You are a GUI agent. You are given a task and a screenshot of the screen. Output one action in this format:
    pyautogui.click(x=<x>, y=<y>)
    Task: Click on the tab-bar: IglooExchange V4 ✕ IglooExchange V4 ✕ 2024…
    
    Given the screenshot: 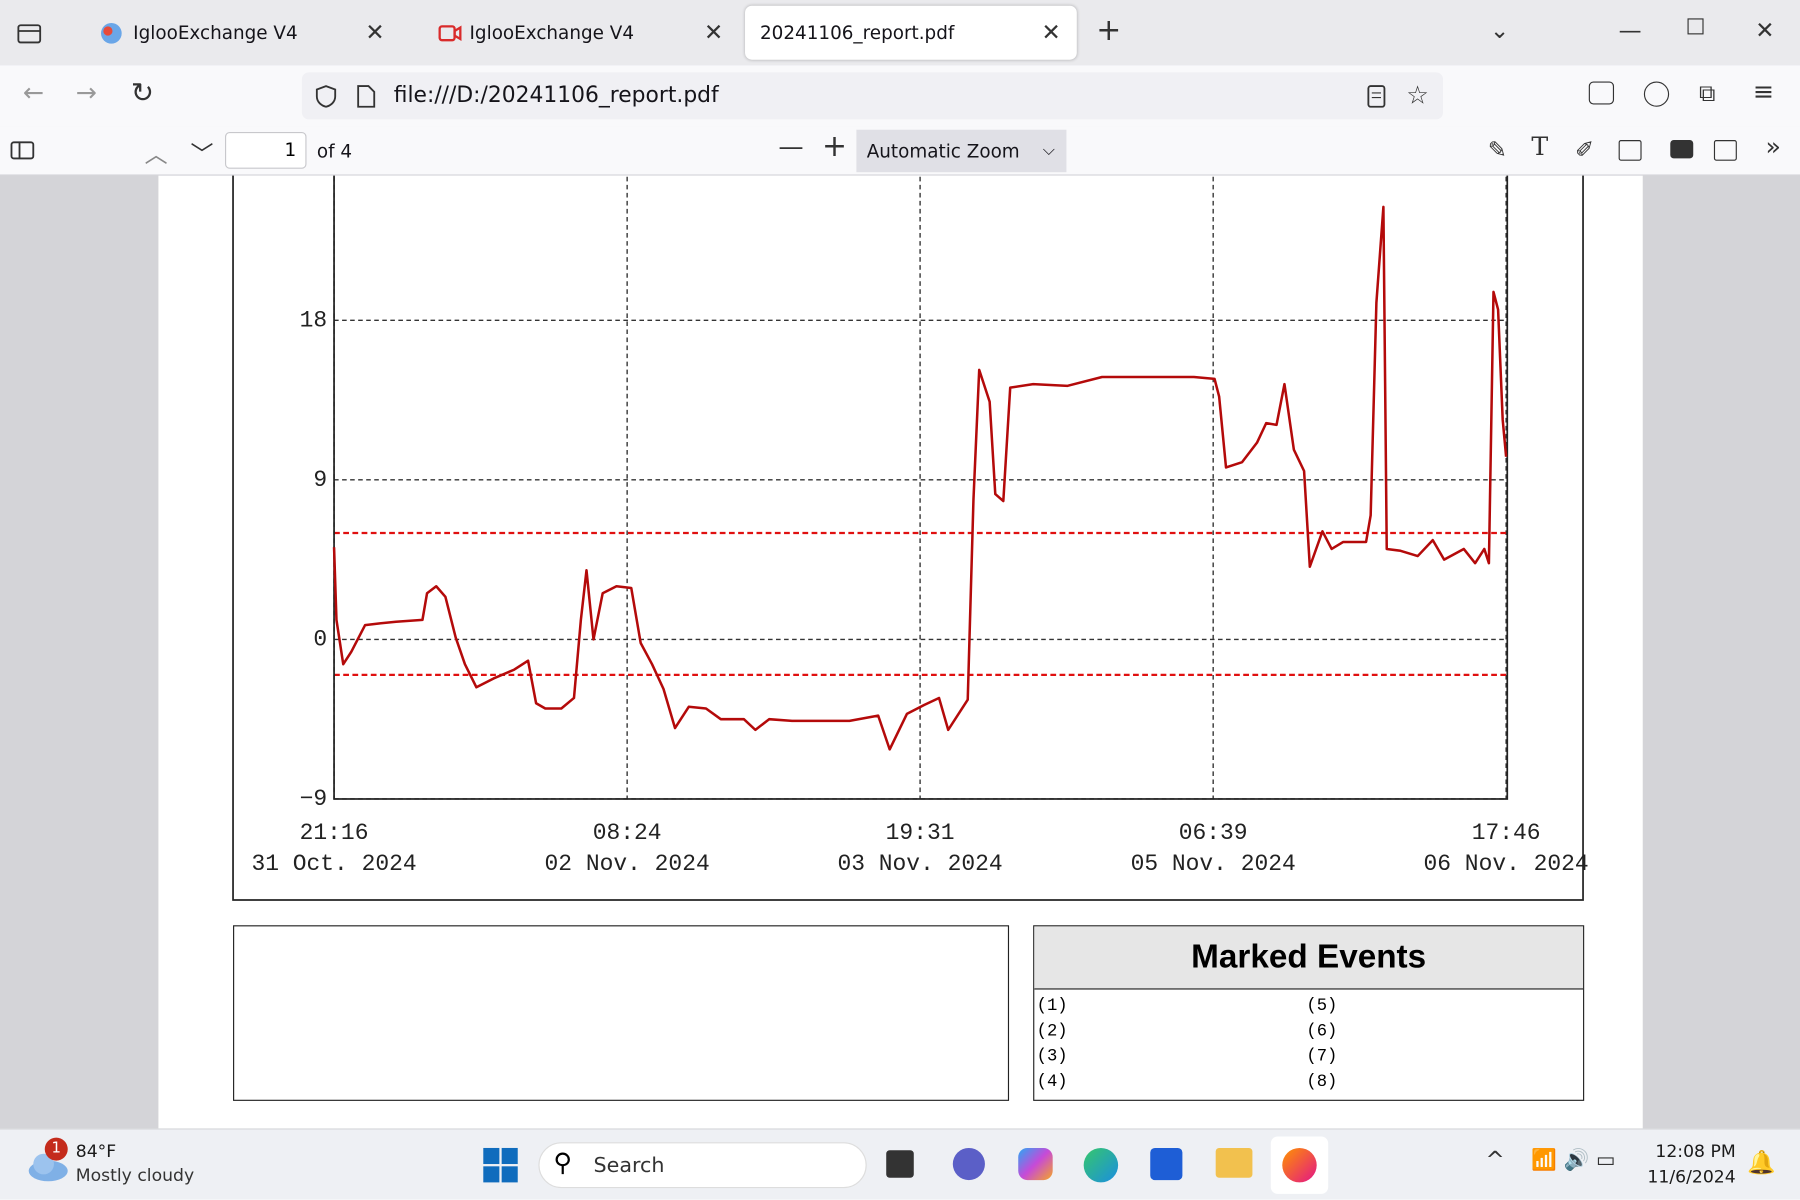 What is the action you would take?
    pyautogui.click(x=900, y=33)
    